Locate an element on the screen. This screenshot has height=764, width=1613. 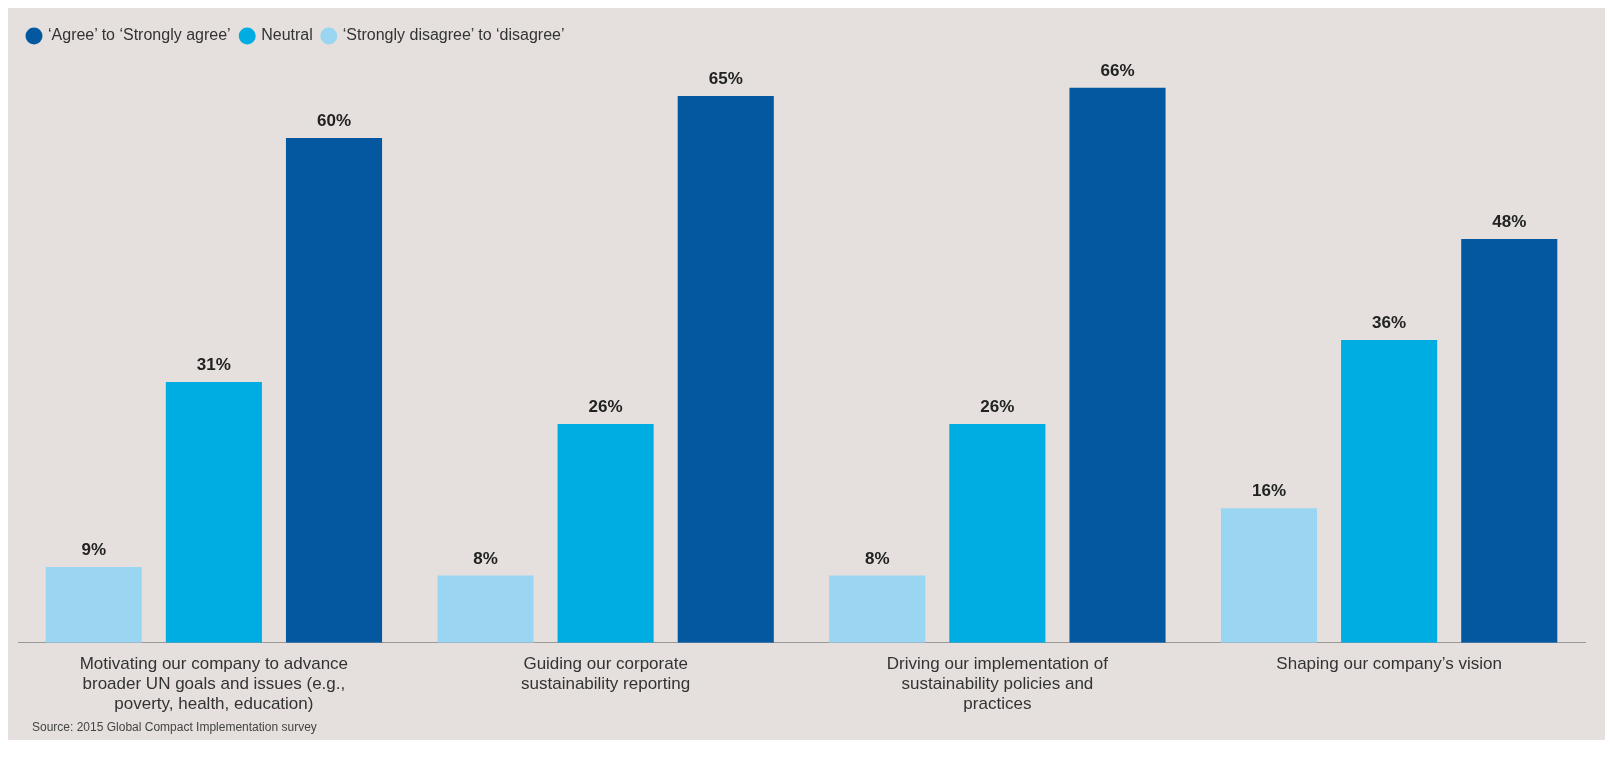
data-label: 36% is located at coordinates (1389, 323).